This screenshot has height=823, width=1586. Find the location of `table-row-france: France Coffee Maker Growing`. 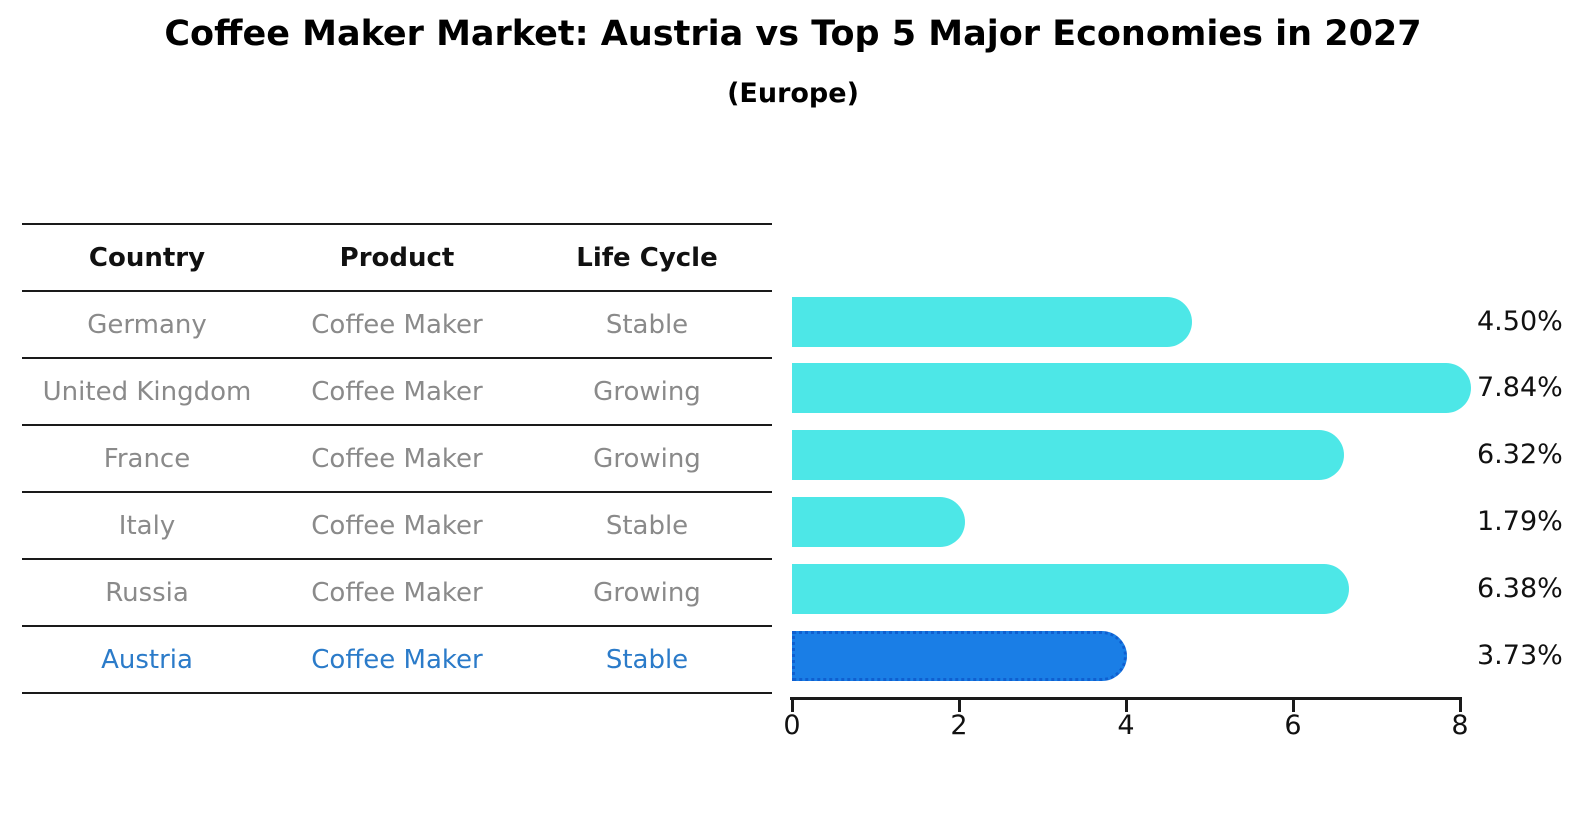

table-row-france: France Coffee Maker Growing is located at coordinates (397, 459).